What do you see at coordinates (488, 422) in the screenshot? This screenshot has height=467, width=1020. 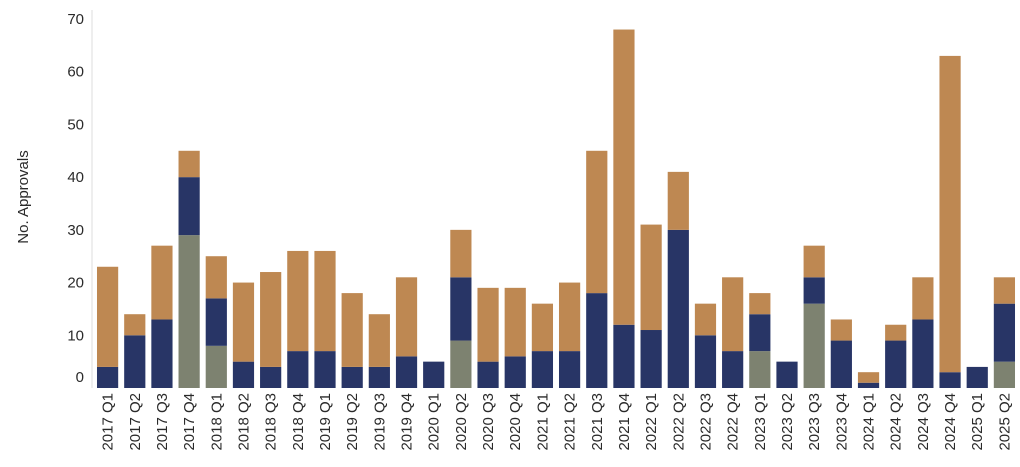 I see `x-tick-label: 2020 Q3` at bounding box center [488, 422].